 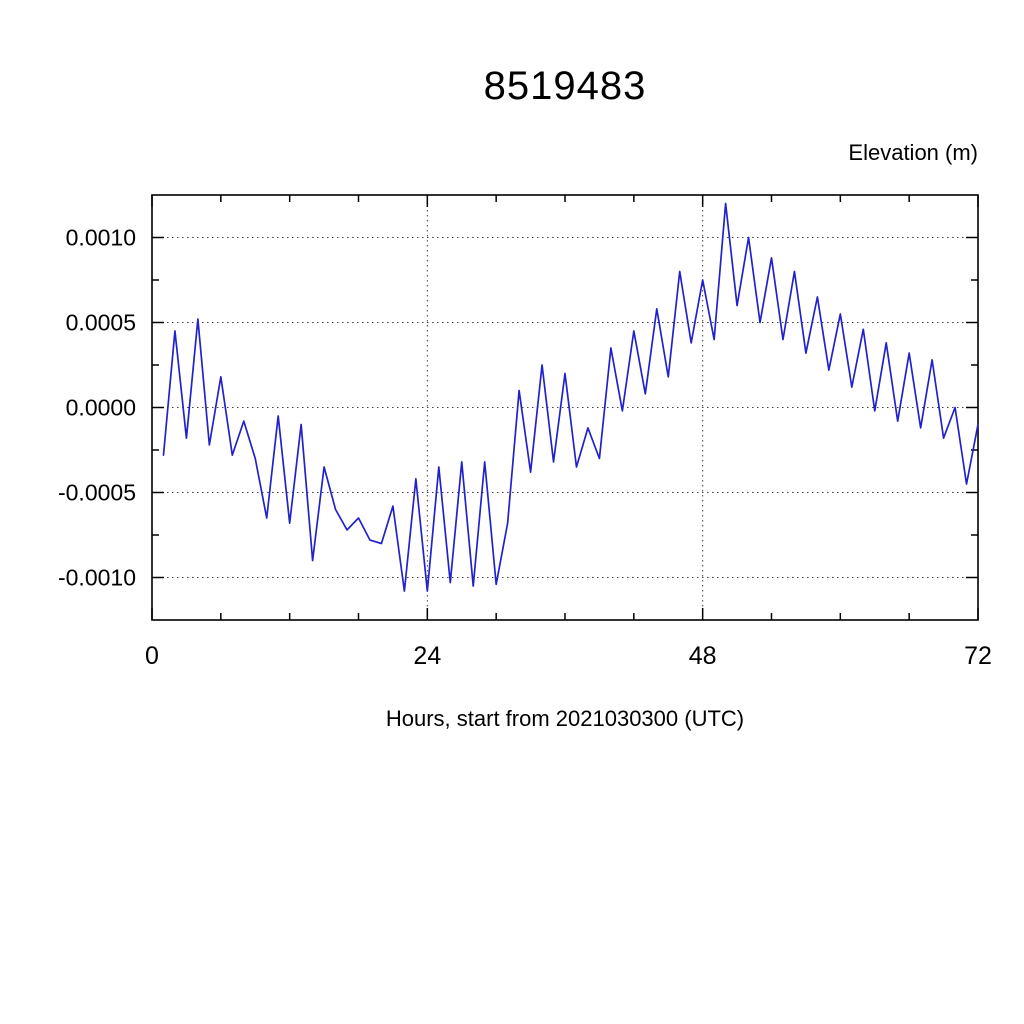 I want to click on y-tick-label: 0.0010, so click(x=101, y=238).